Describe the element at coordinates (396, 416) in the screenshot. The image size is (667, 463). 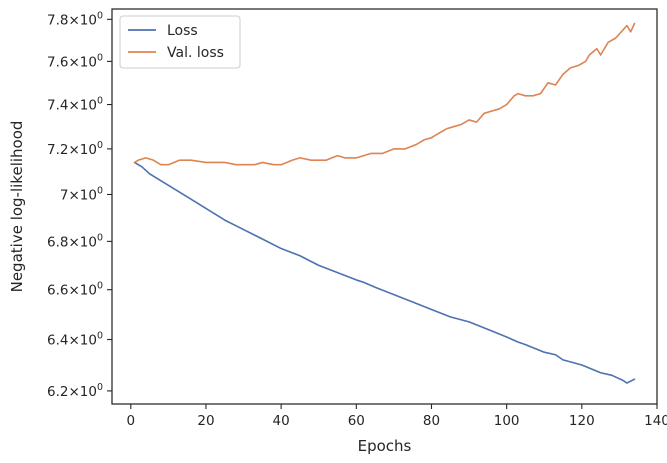
I see `x-axis: 0 20 40 60 80 100 120 140` at that location.